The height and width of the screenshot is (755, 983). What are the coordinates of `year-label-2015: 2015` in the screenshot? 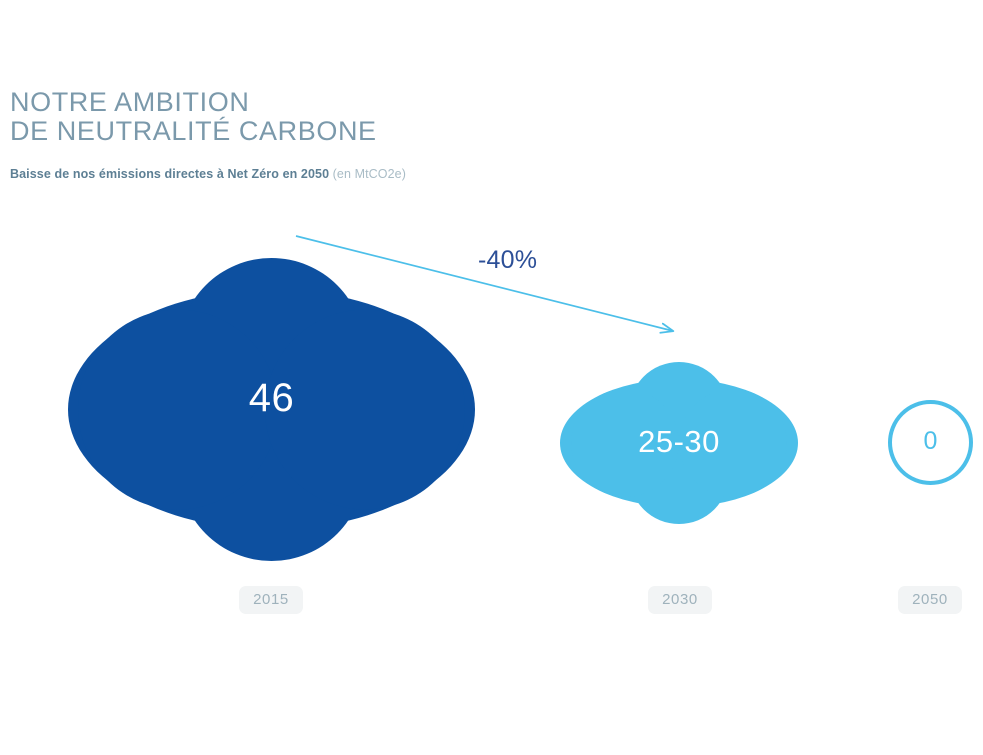 It's located at (271, 600).